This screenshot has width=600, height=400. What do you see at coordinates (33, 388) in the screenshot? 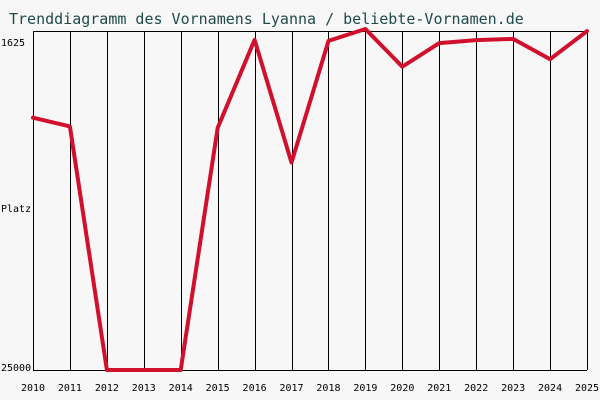
I see `x-tick-label-2010: 2010` at bounding box center [33, 388].